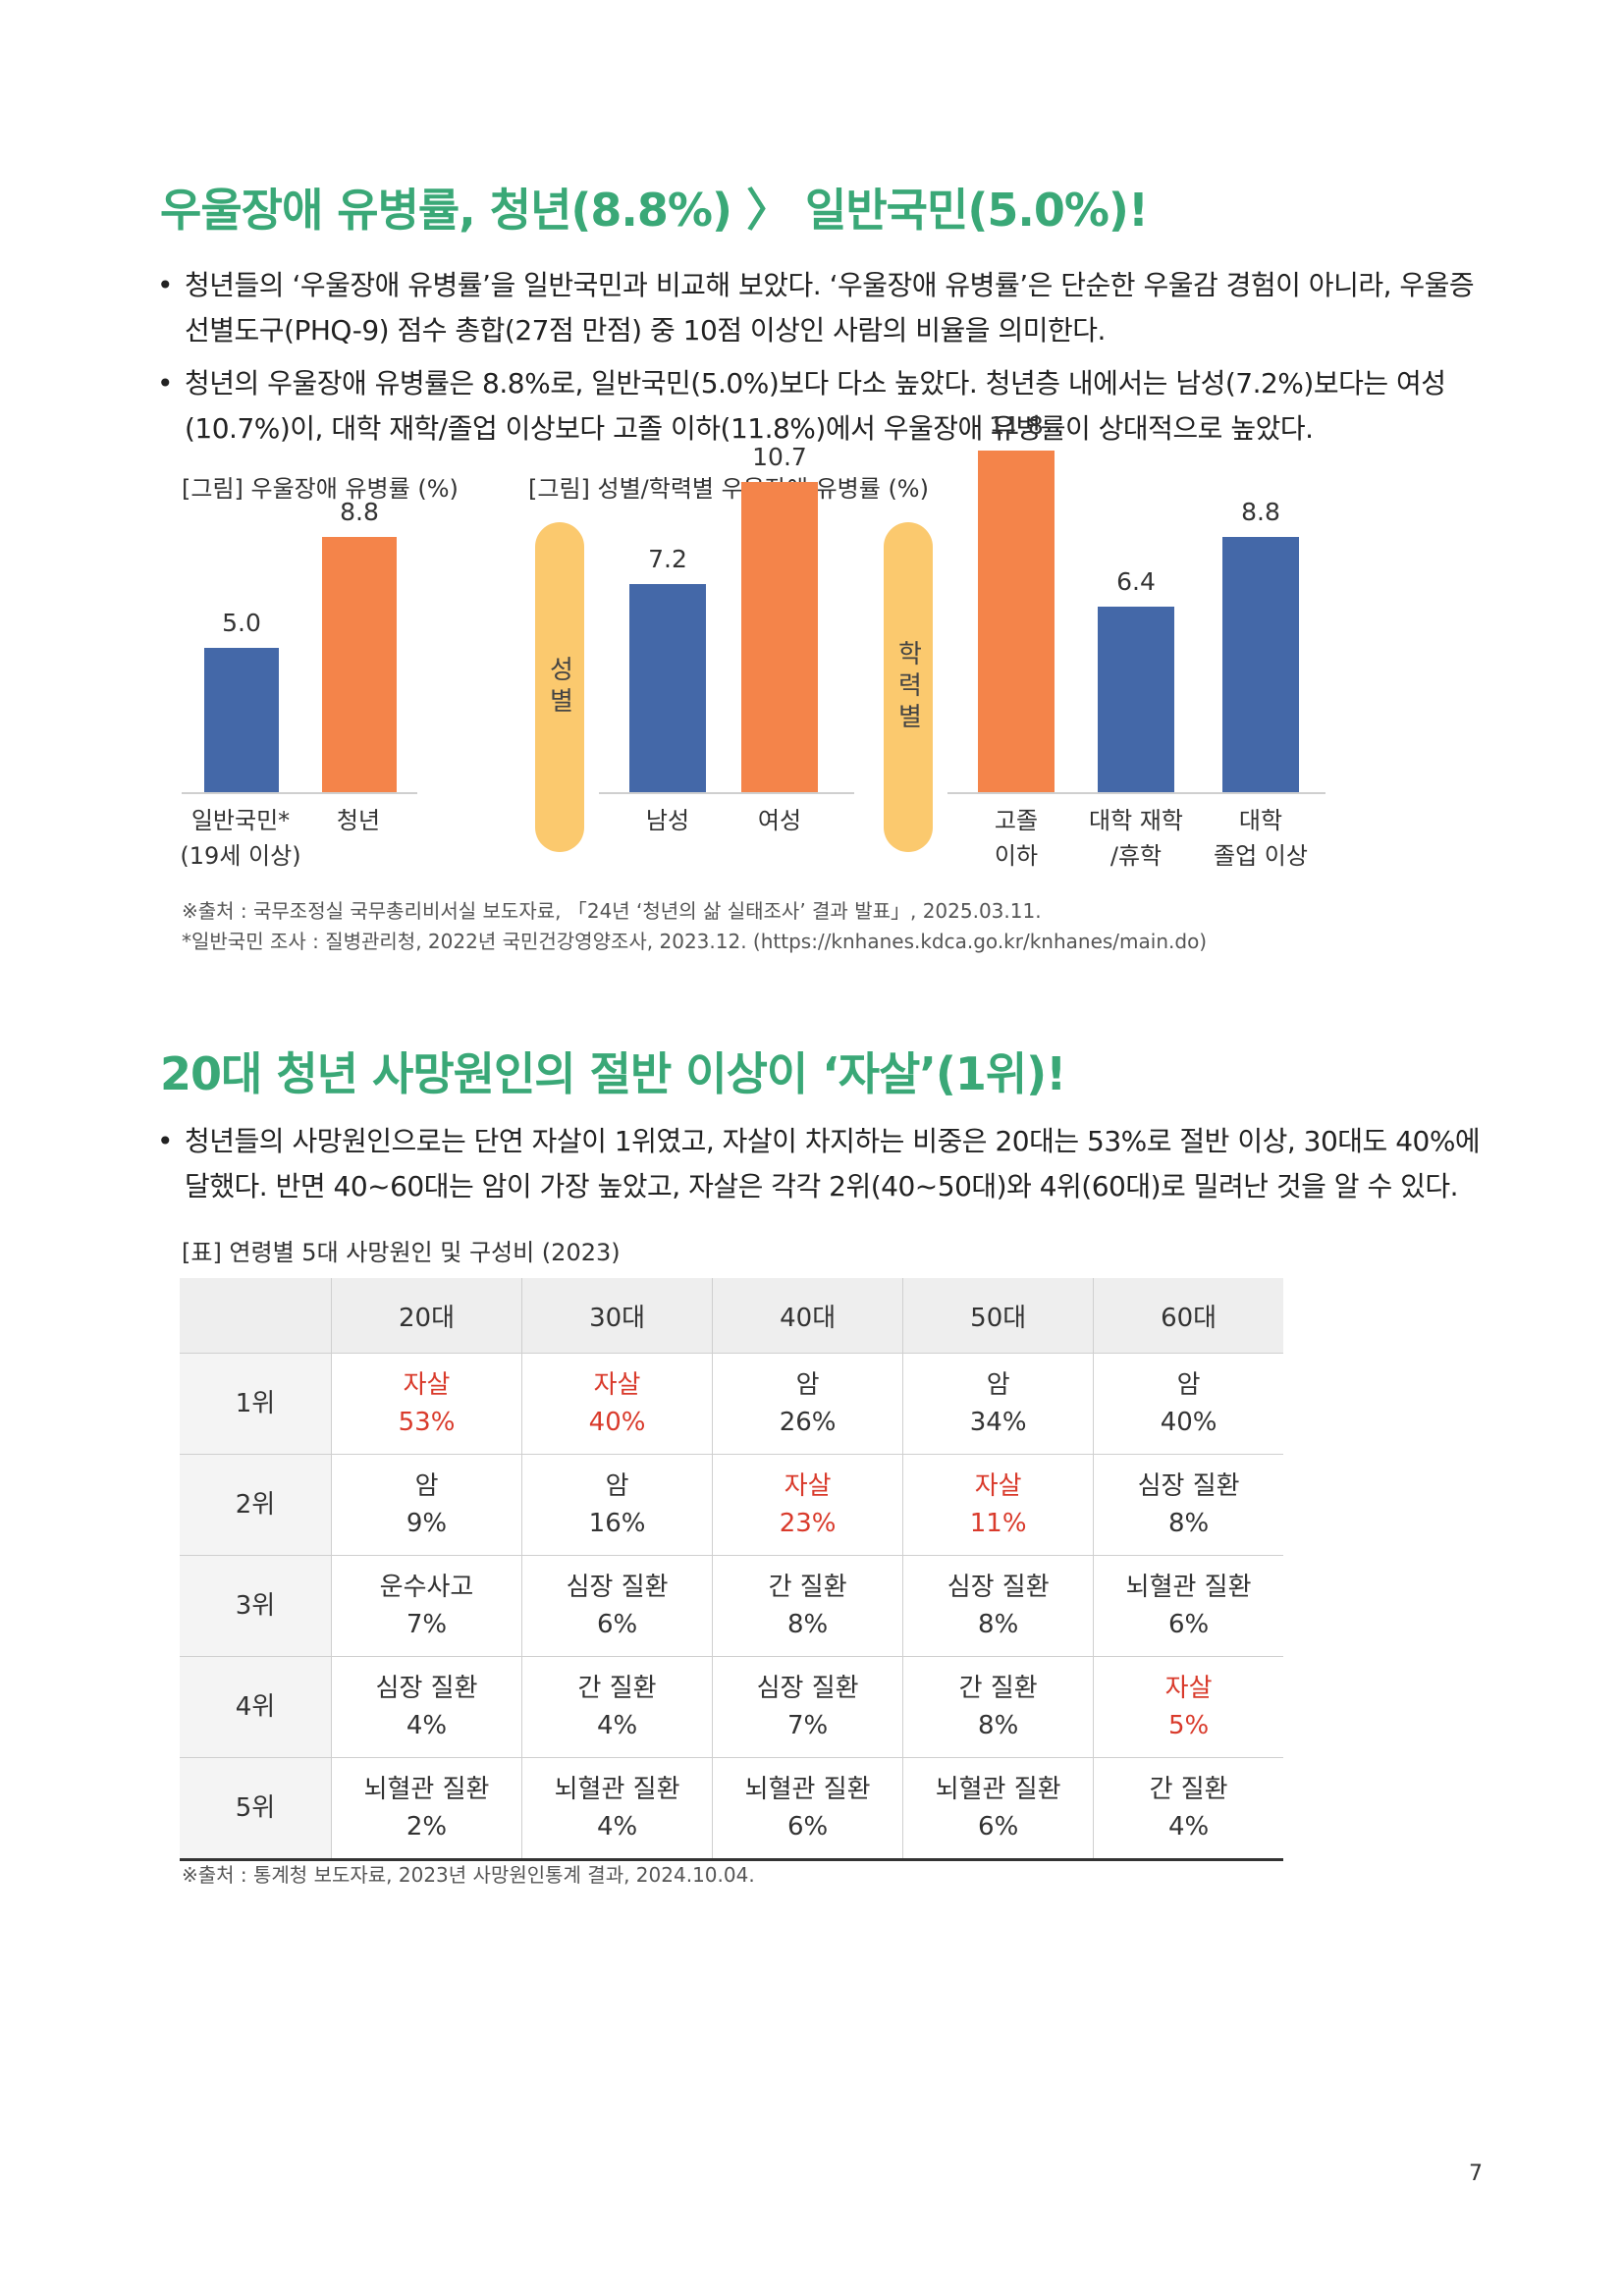 This screenshot has width=1623, height=2296. I want to click on cause-percent: 34%, so click(998, 1422).